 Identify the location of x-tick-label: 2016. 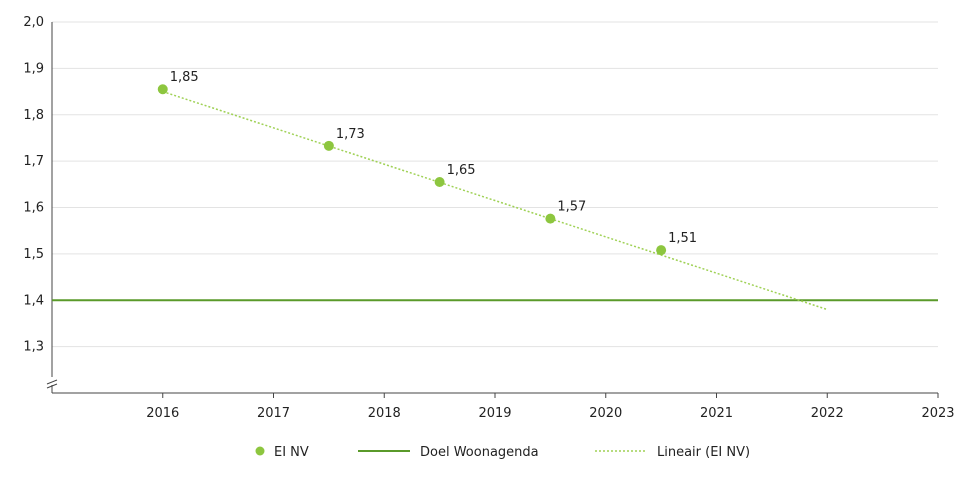
(162, 413).